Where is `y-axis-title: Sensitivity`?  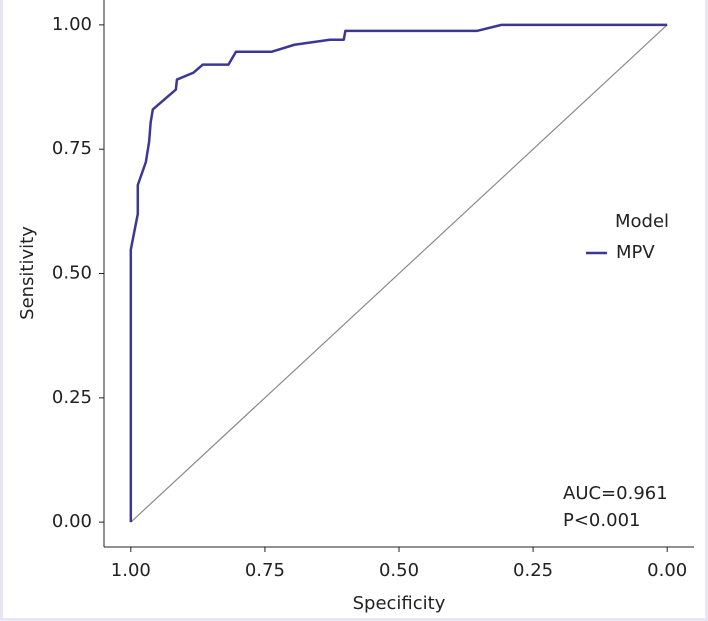 y-axis-title: Sensitivity is located at coordinates (27, 273).